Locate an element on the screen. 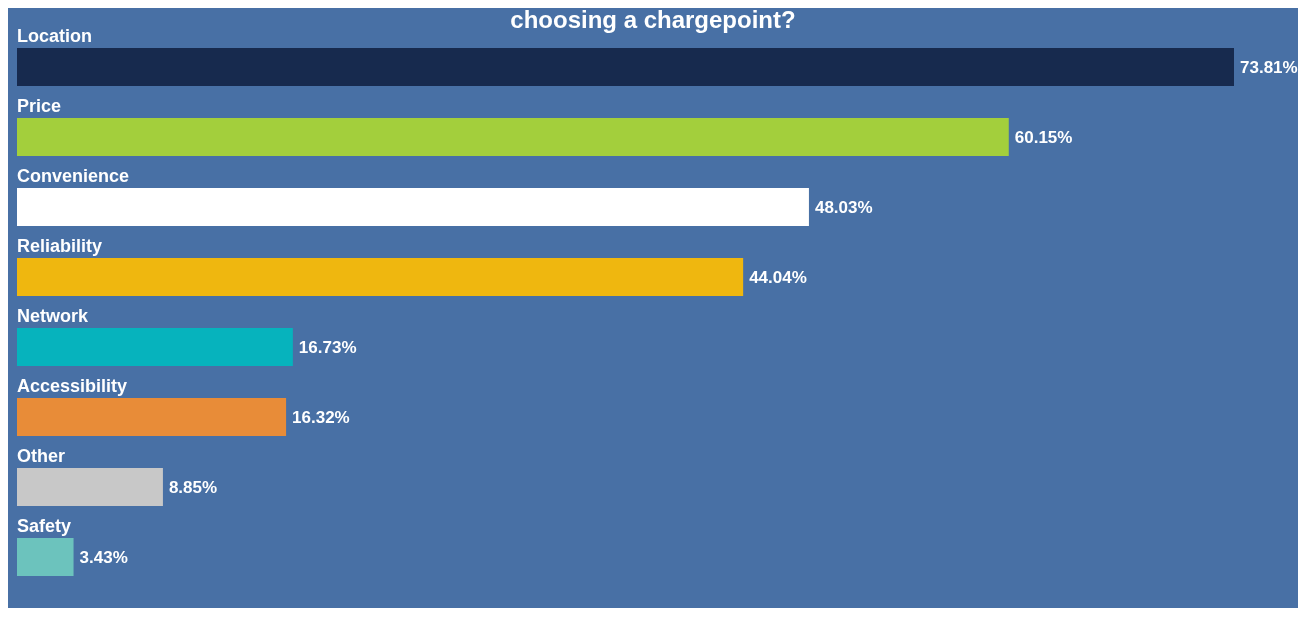  data-label: 16.32% is located at coordinates (321, 417).